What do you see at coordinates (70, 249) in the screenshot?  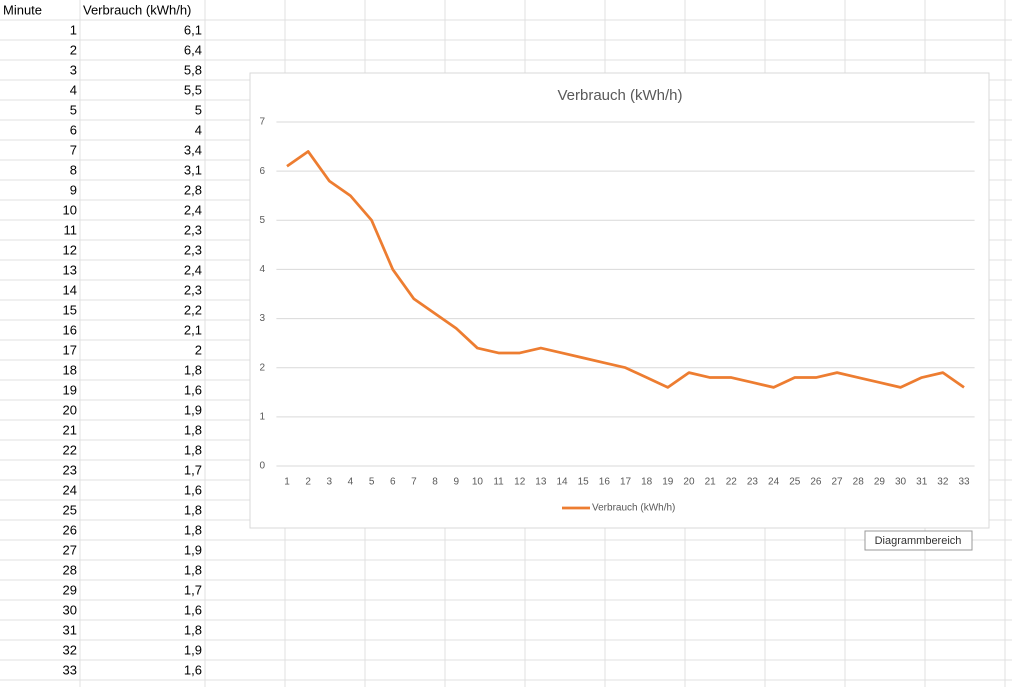 I see `cell: 12` at bounding box center [70, 249].